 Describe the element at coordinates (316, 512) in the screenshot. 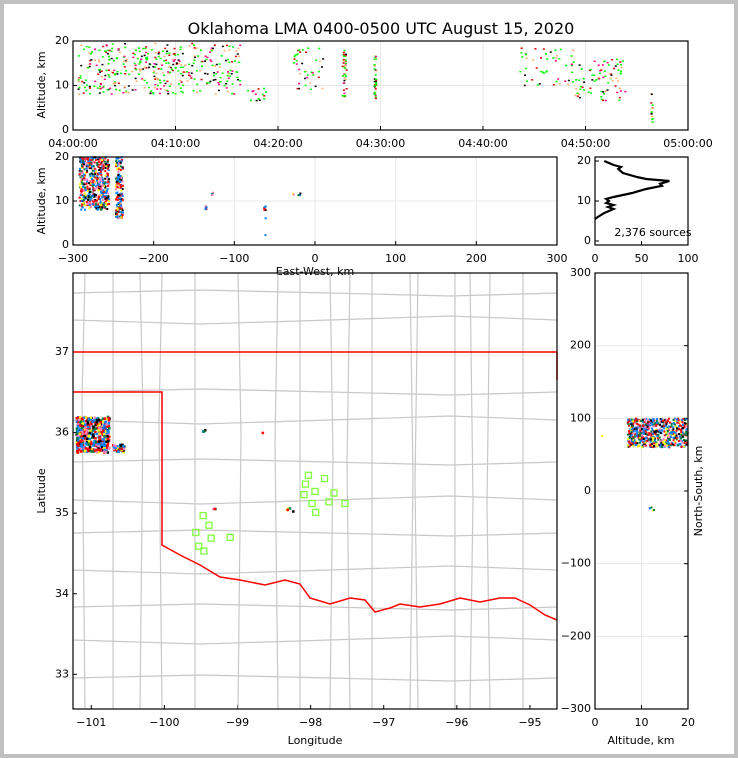

I see `lma-station-marker` at that location.